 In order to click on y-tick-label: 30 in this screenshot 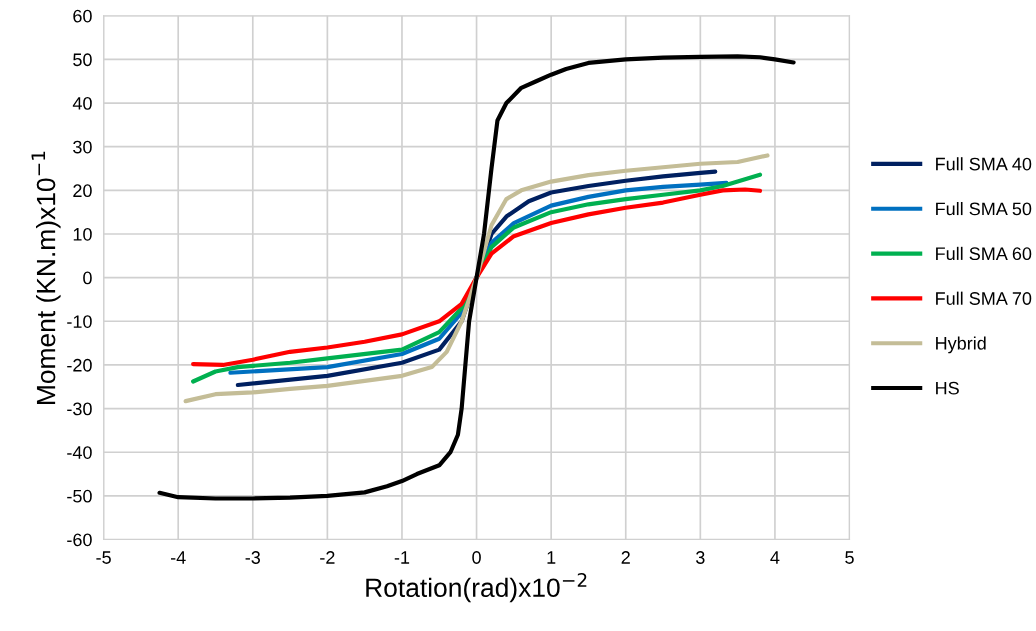, I will do `click(82, 147)`.